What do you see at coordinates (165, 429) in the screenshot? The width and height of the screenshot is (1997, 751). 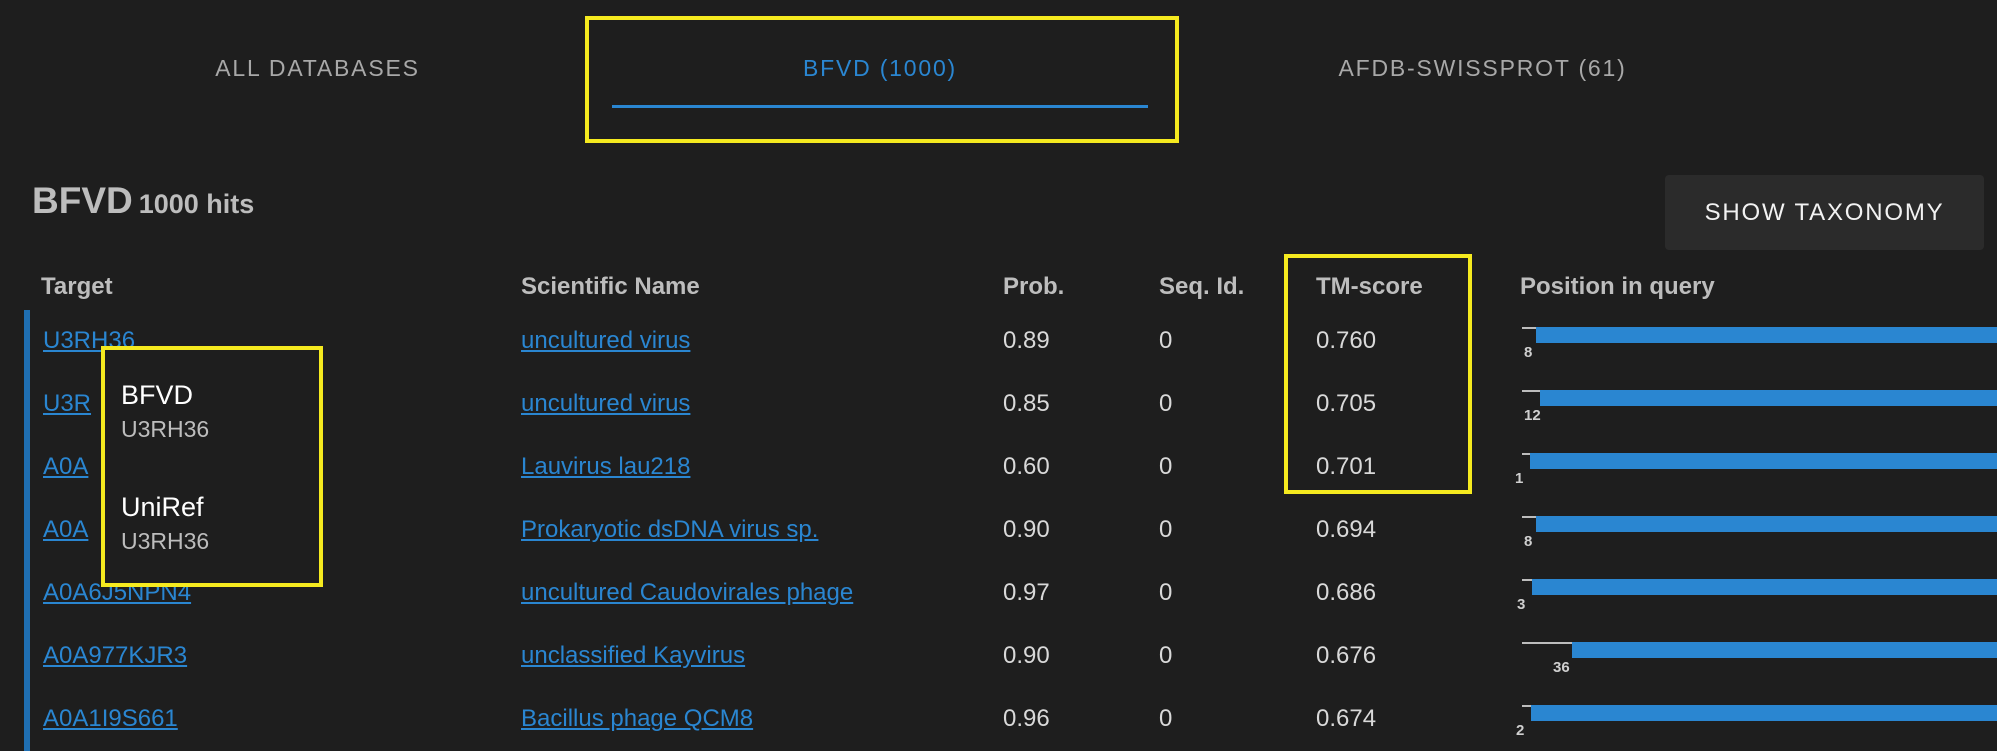 I see `popup-accession-bfvd: U3RH36` at bounding box center [165, 429].